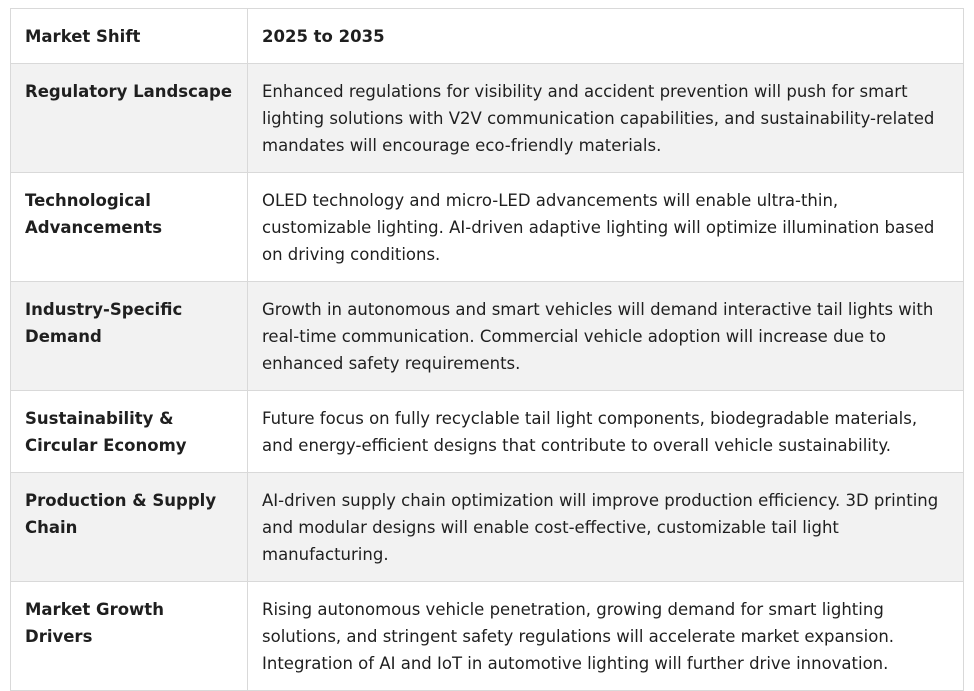 This screenshot has height=691, width=974. Describe the element at coordinates (129, 636) in the screenshot. I see `row-label: Market Growth Drivers` at that location.